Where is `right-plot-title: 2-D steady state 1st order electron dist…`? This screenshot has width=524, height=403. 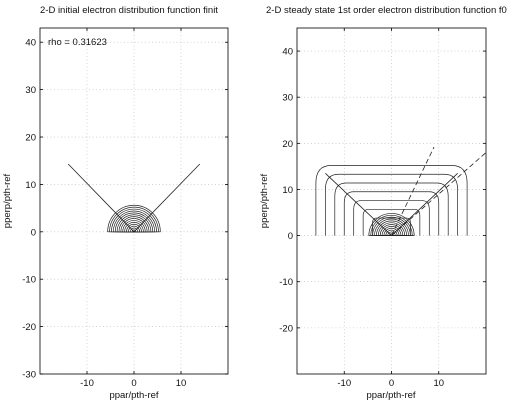
right-plot-title: 2-D steady state 1st order electron dist… is located at coordinates (386, 10).